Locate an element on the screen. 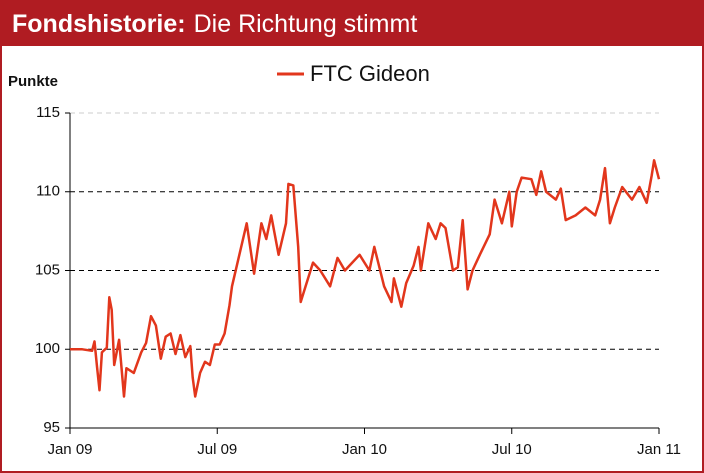  x-tick-label: Jul 10 is located at coordinates (512, 449).